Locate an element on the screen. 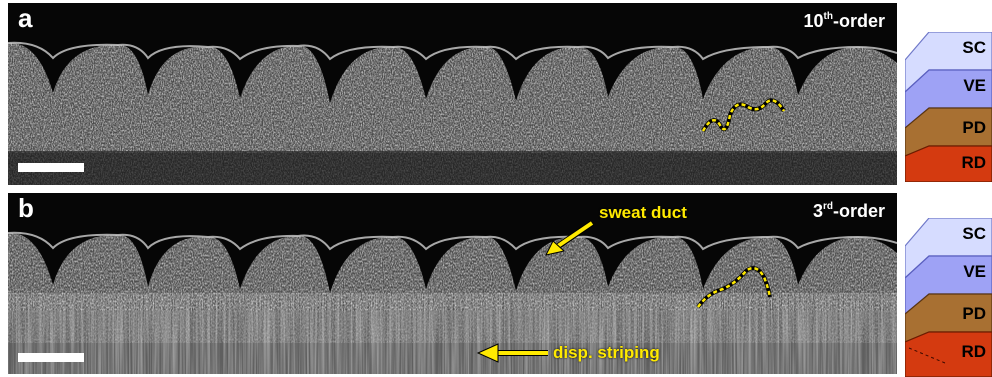 The image size is (992, 377). panel-letter-a: a is located at coordinates (25, 18).